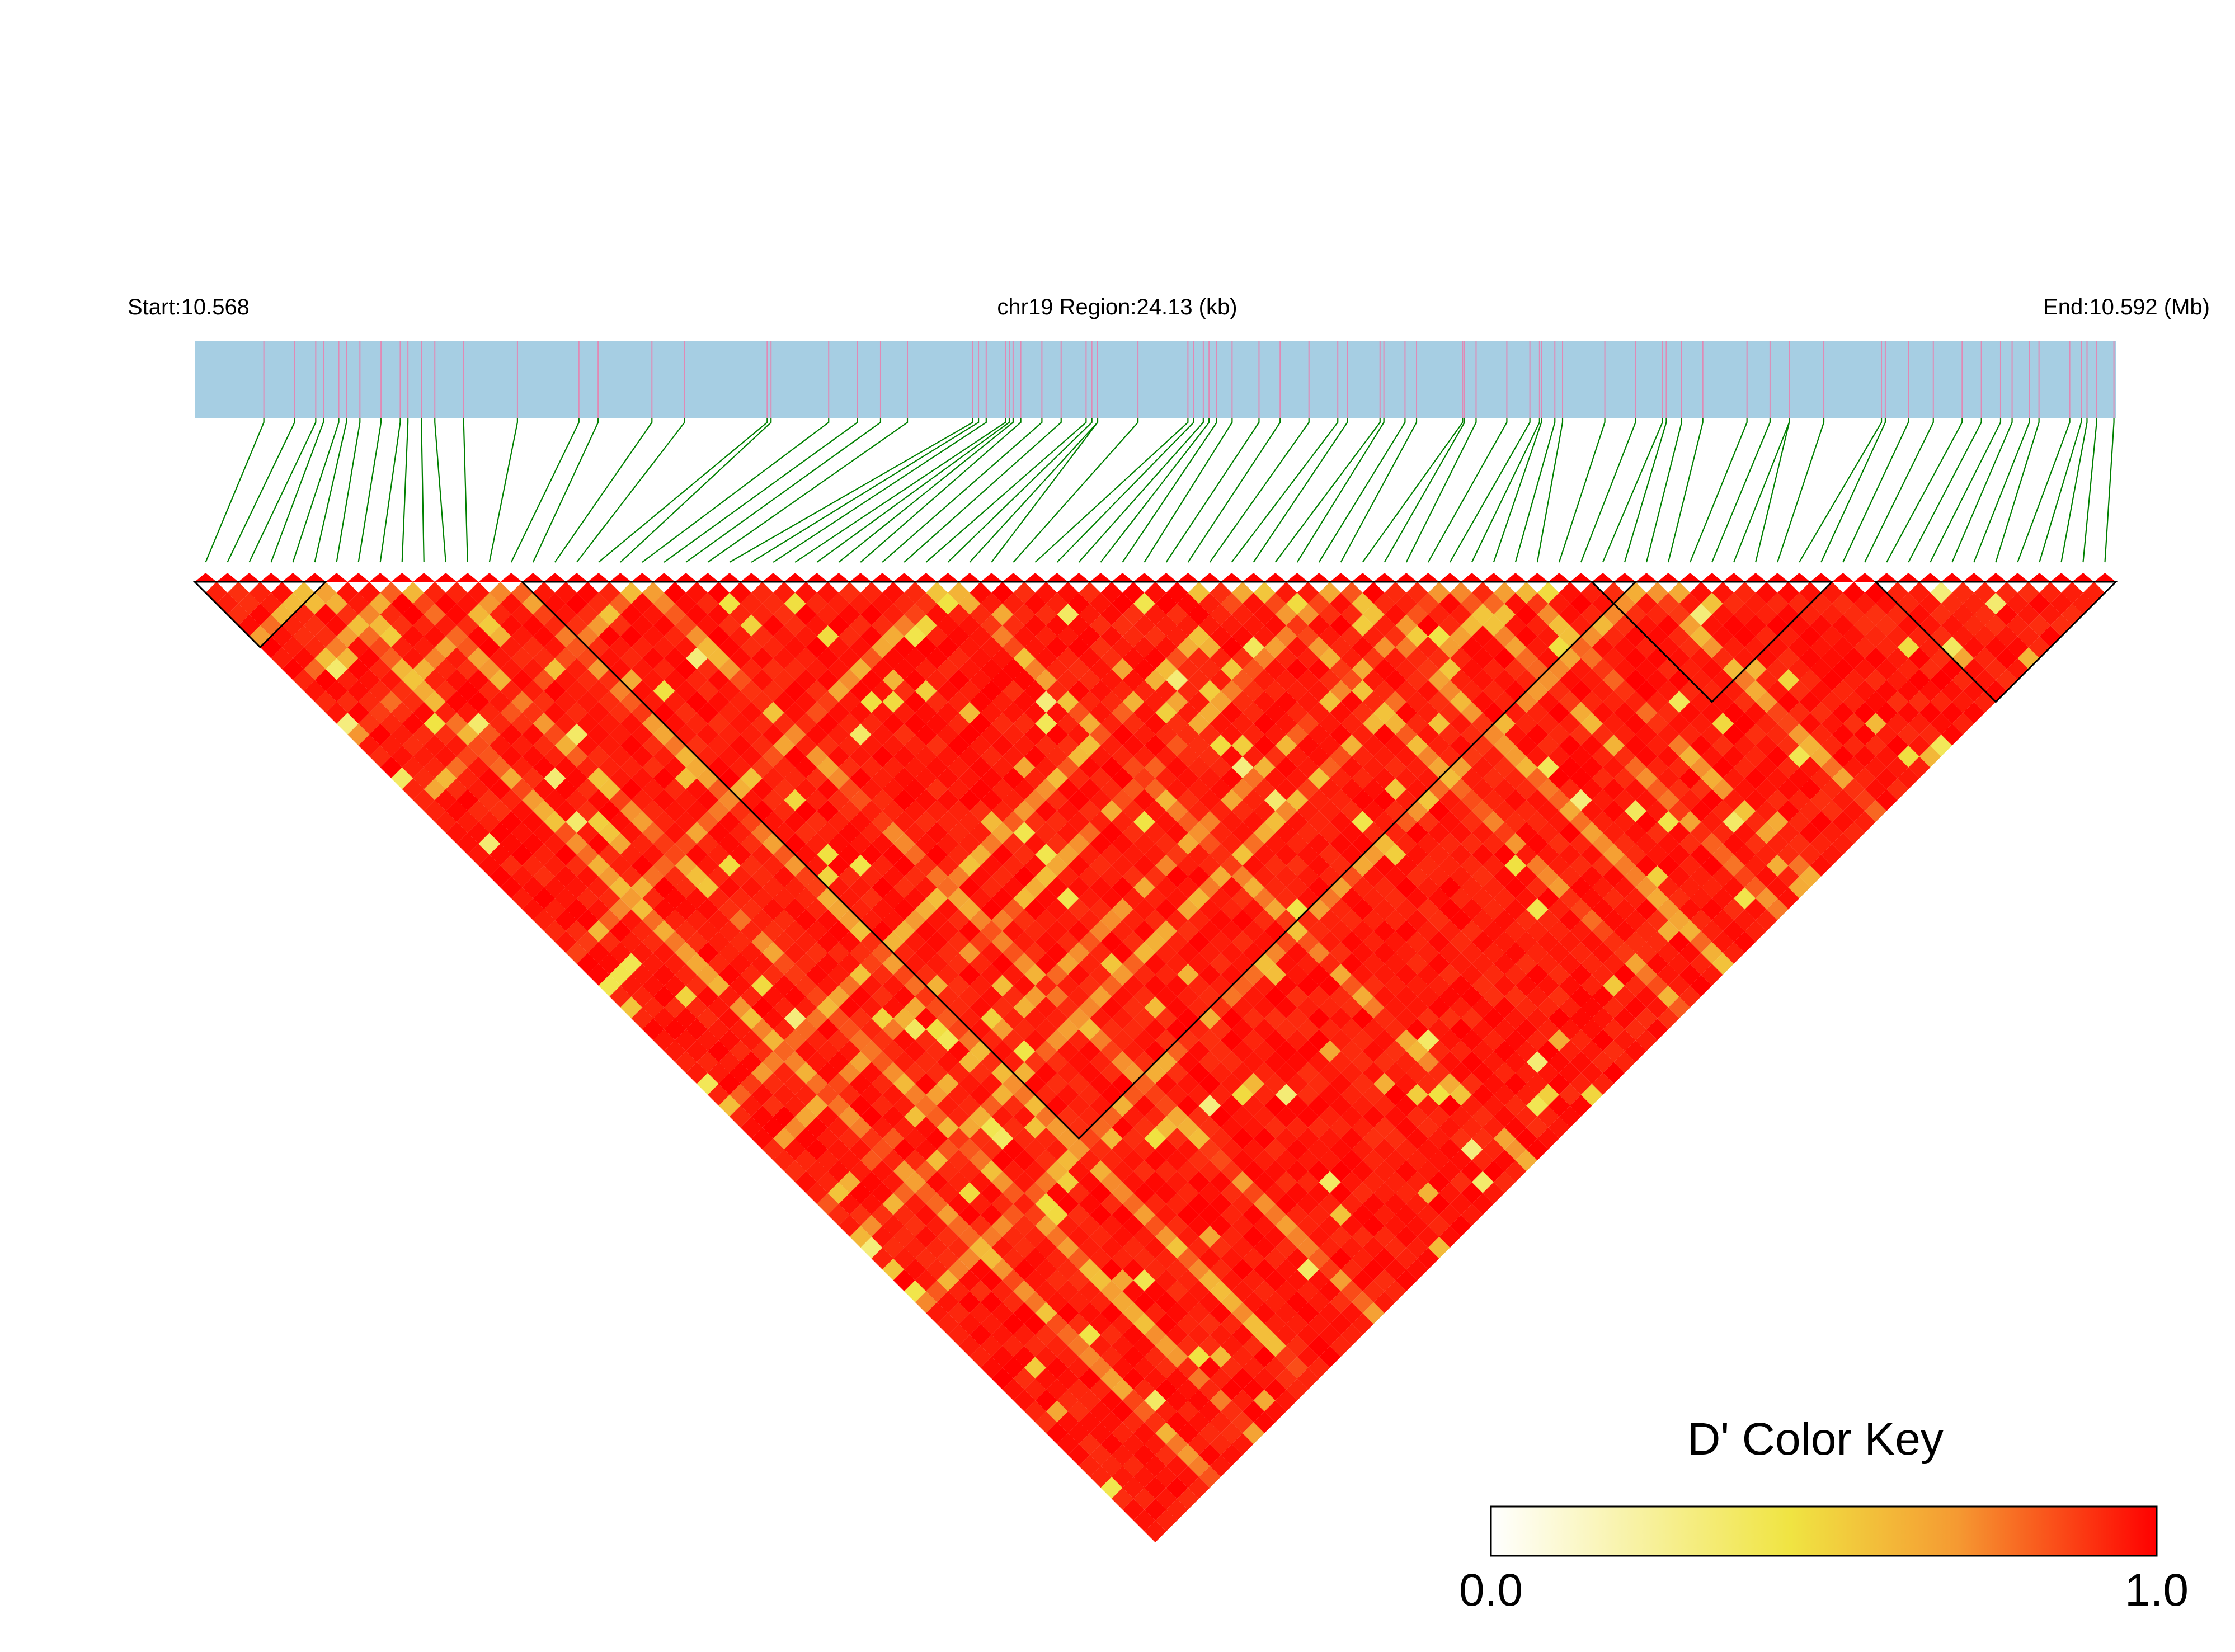 This screenshot has width=2235, height=1652. What do you see at coordinates (1815, 1439) in the screenshot?
I see `color-key-title: D' Color Key` at bounding box center [1815, 1439].